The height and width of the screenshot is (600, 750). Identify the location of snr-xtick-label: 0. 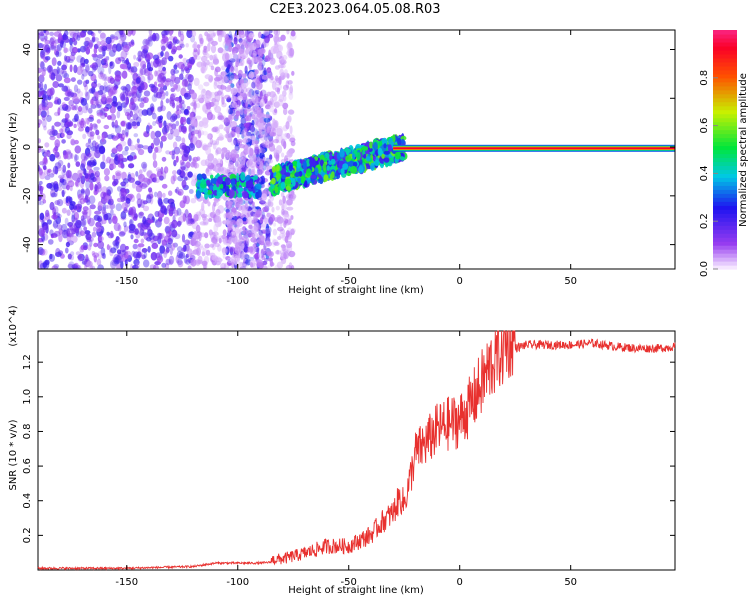
(460, 582).